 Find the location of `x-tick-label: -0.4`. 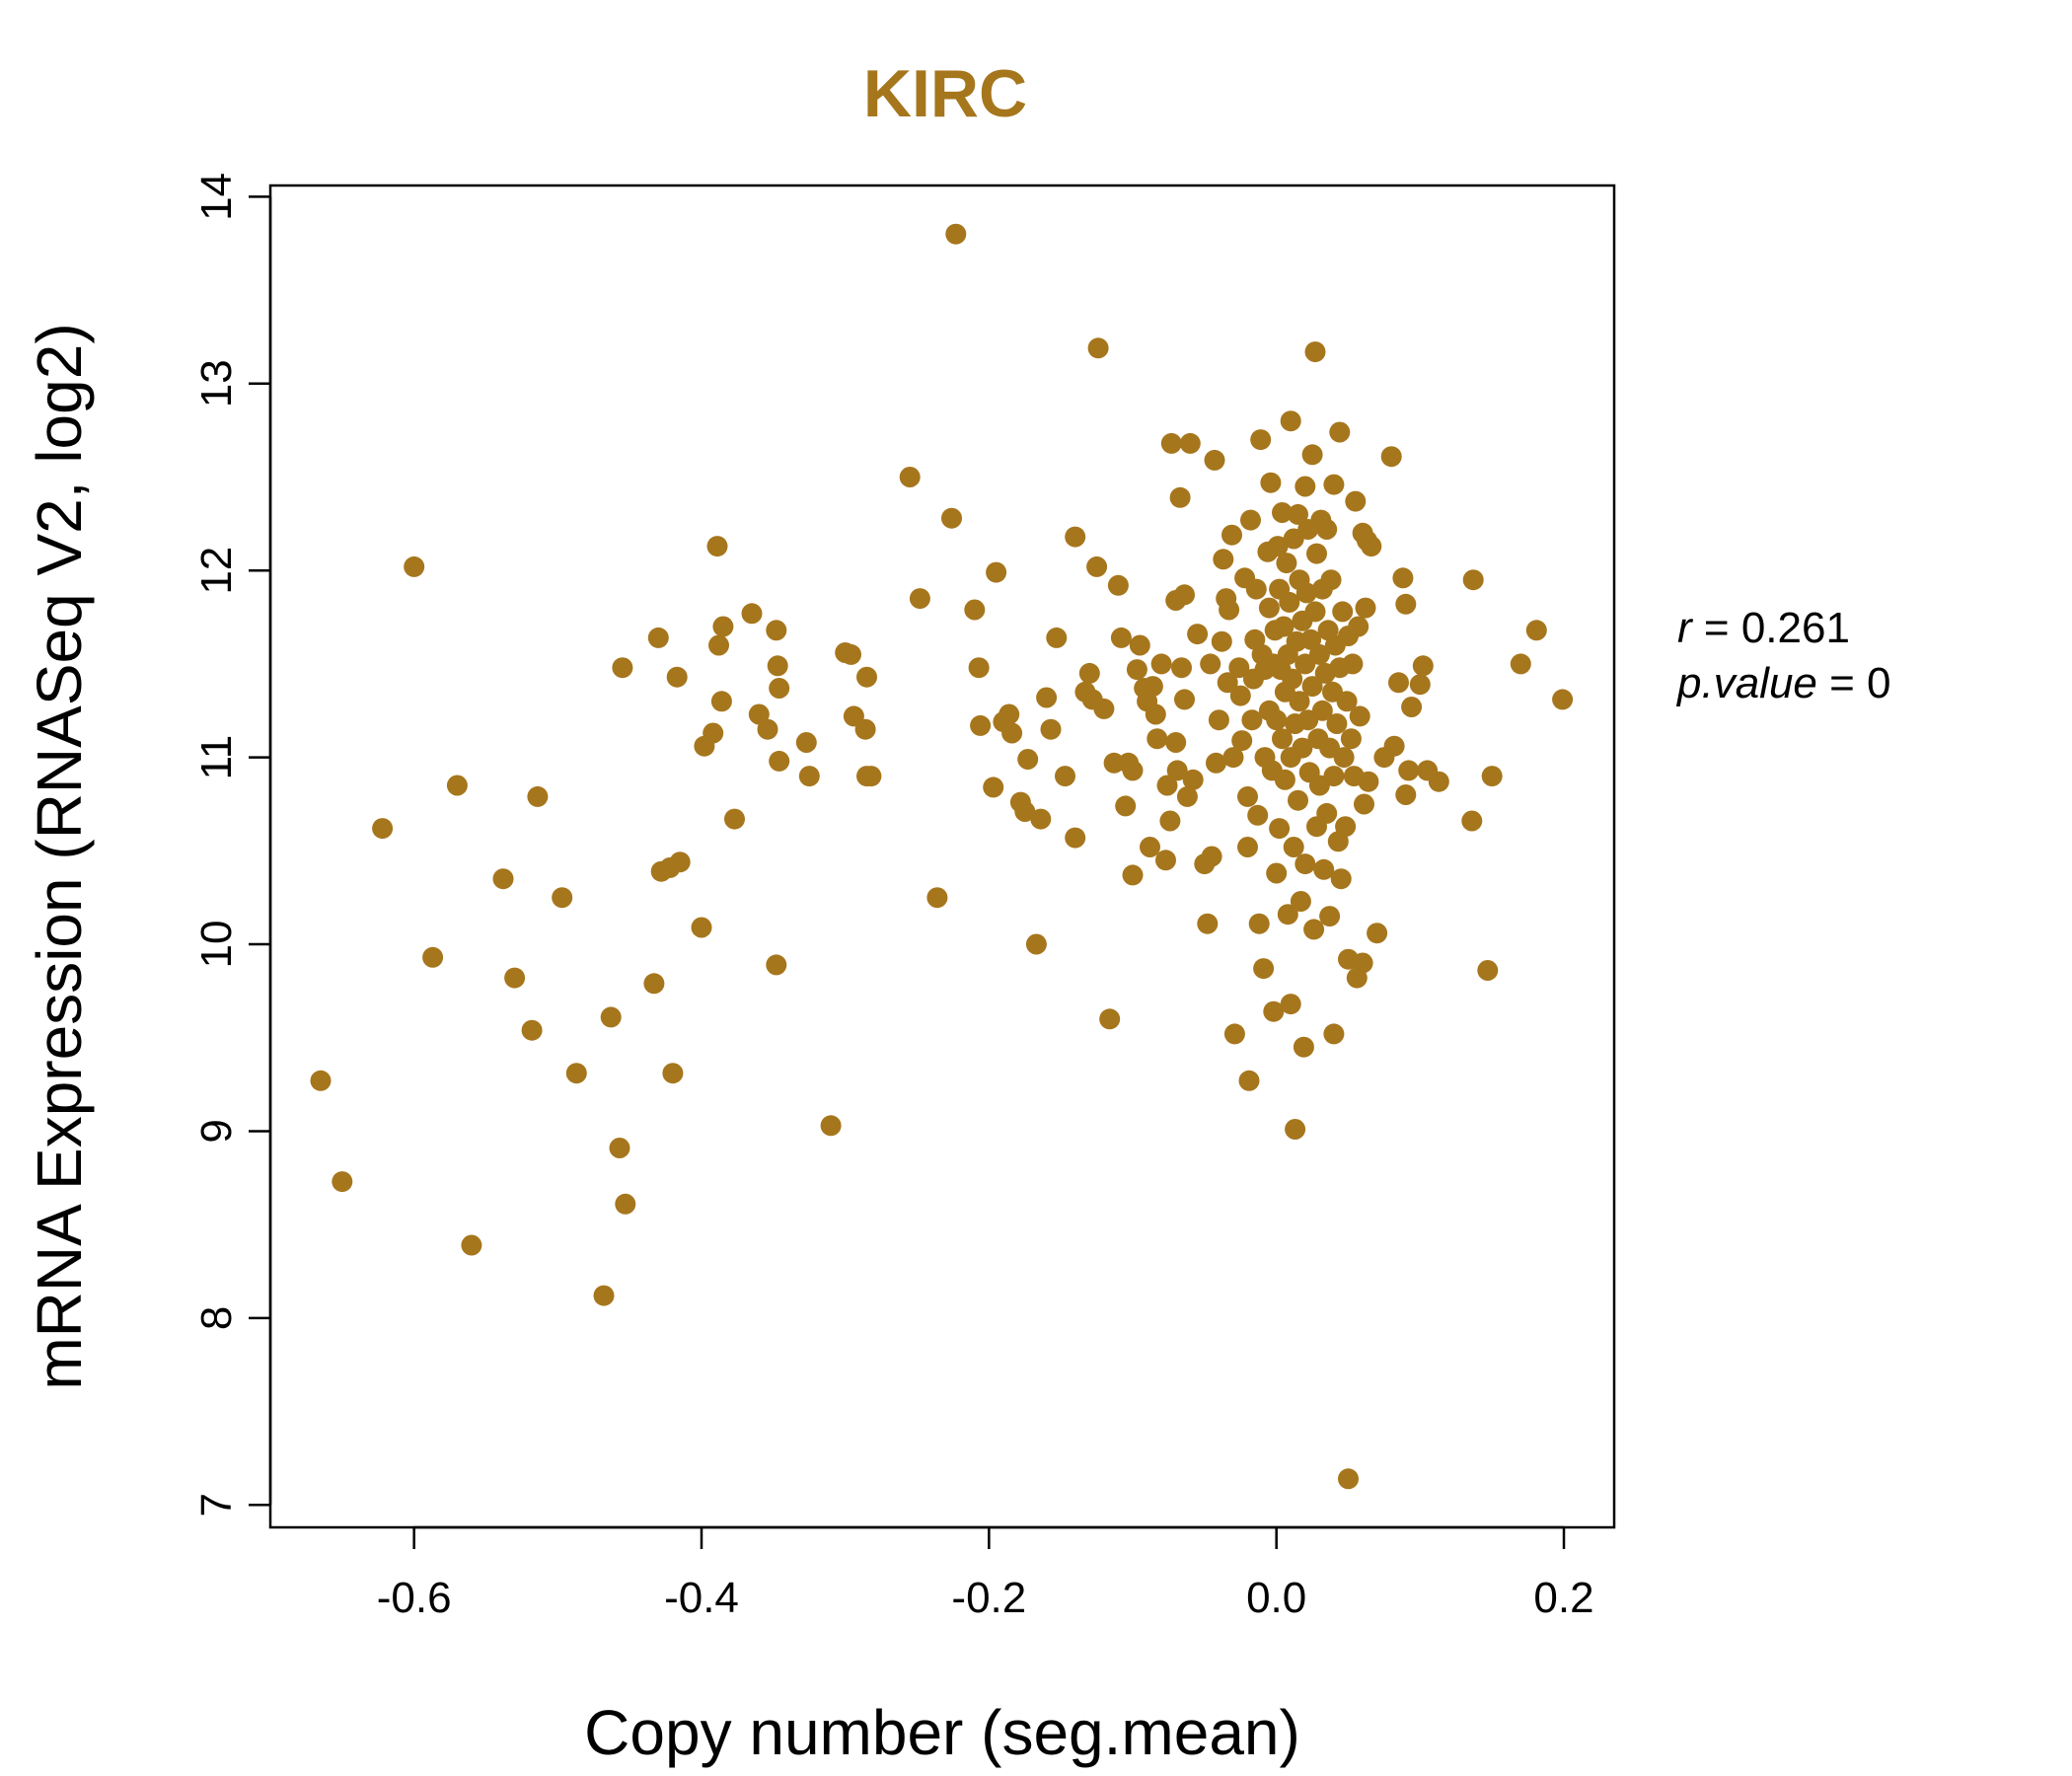

x-tick-label: -0.4 is located at coordinates (702, 1598).